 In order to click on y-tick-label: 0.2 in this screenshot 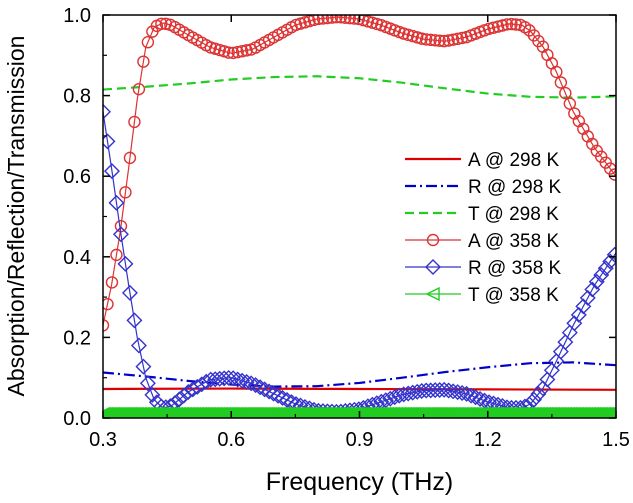, I will do `click(77, 338)`.